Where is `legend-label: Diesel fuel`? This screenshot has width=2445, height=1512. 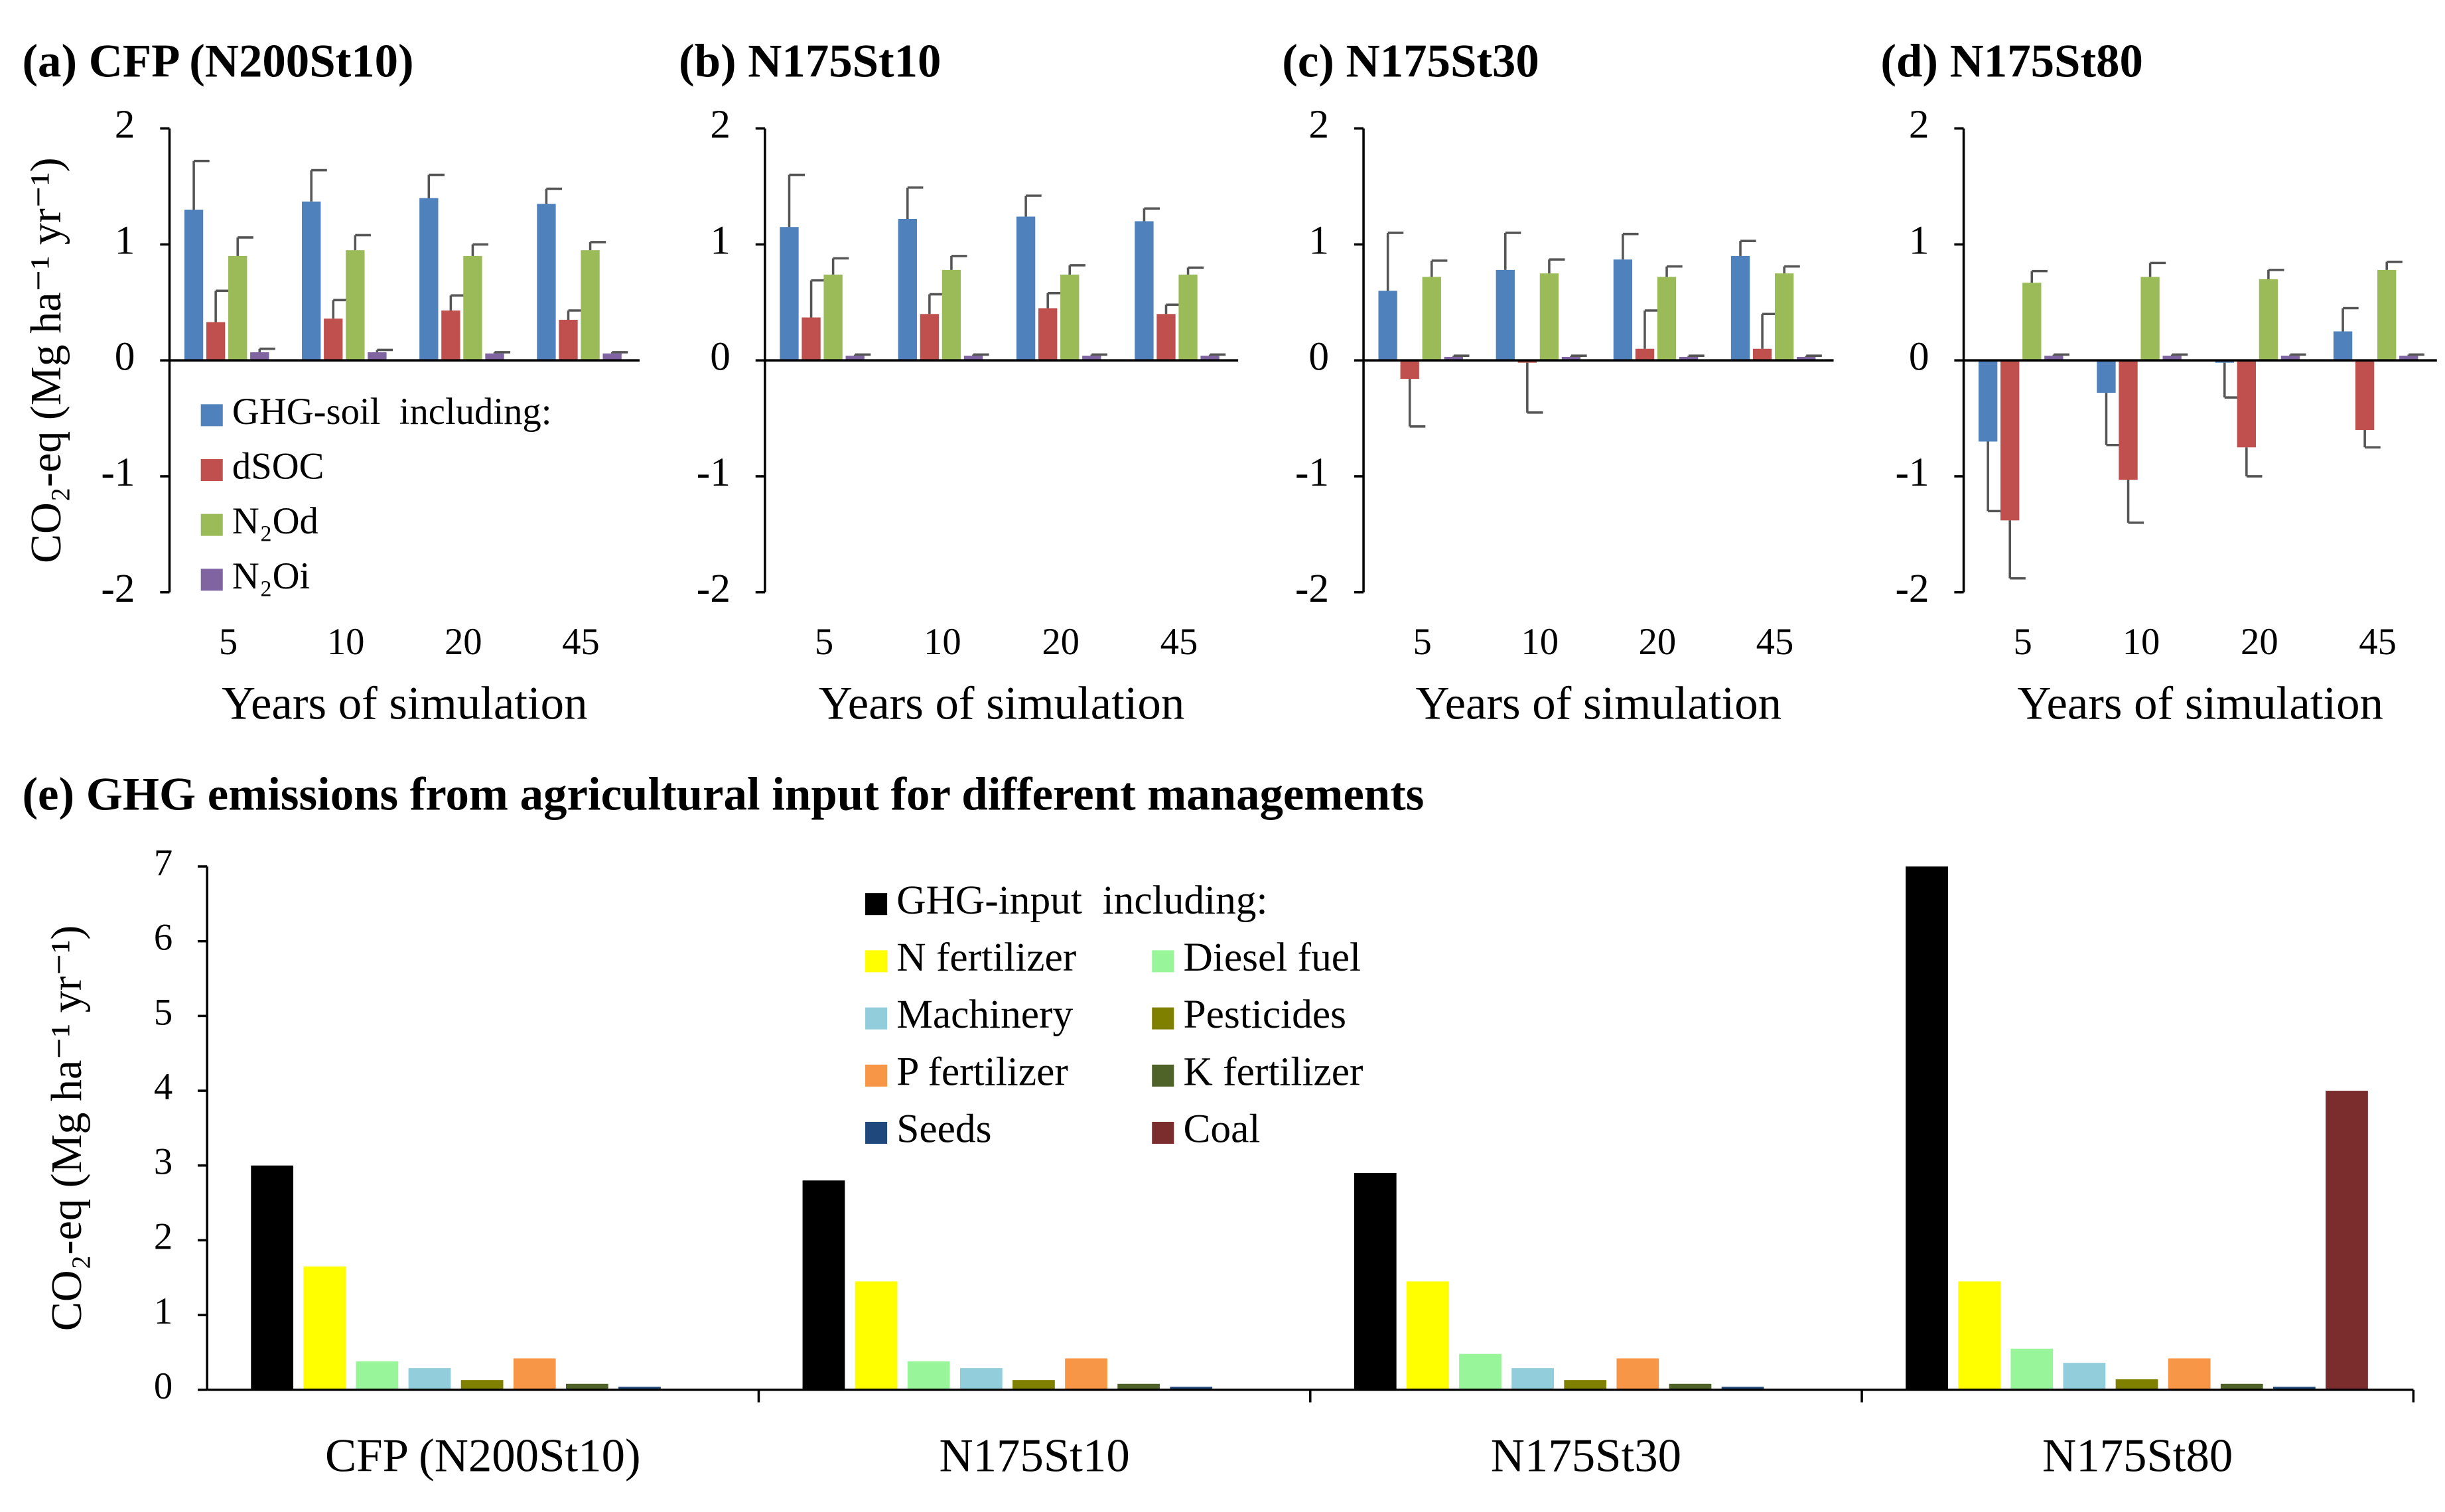
legend-label: Diesel fuel is located at coordinates (1272, 957).